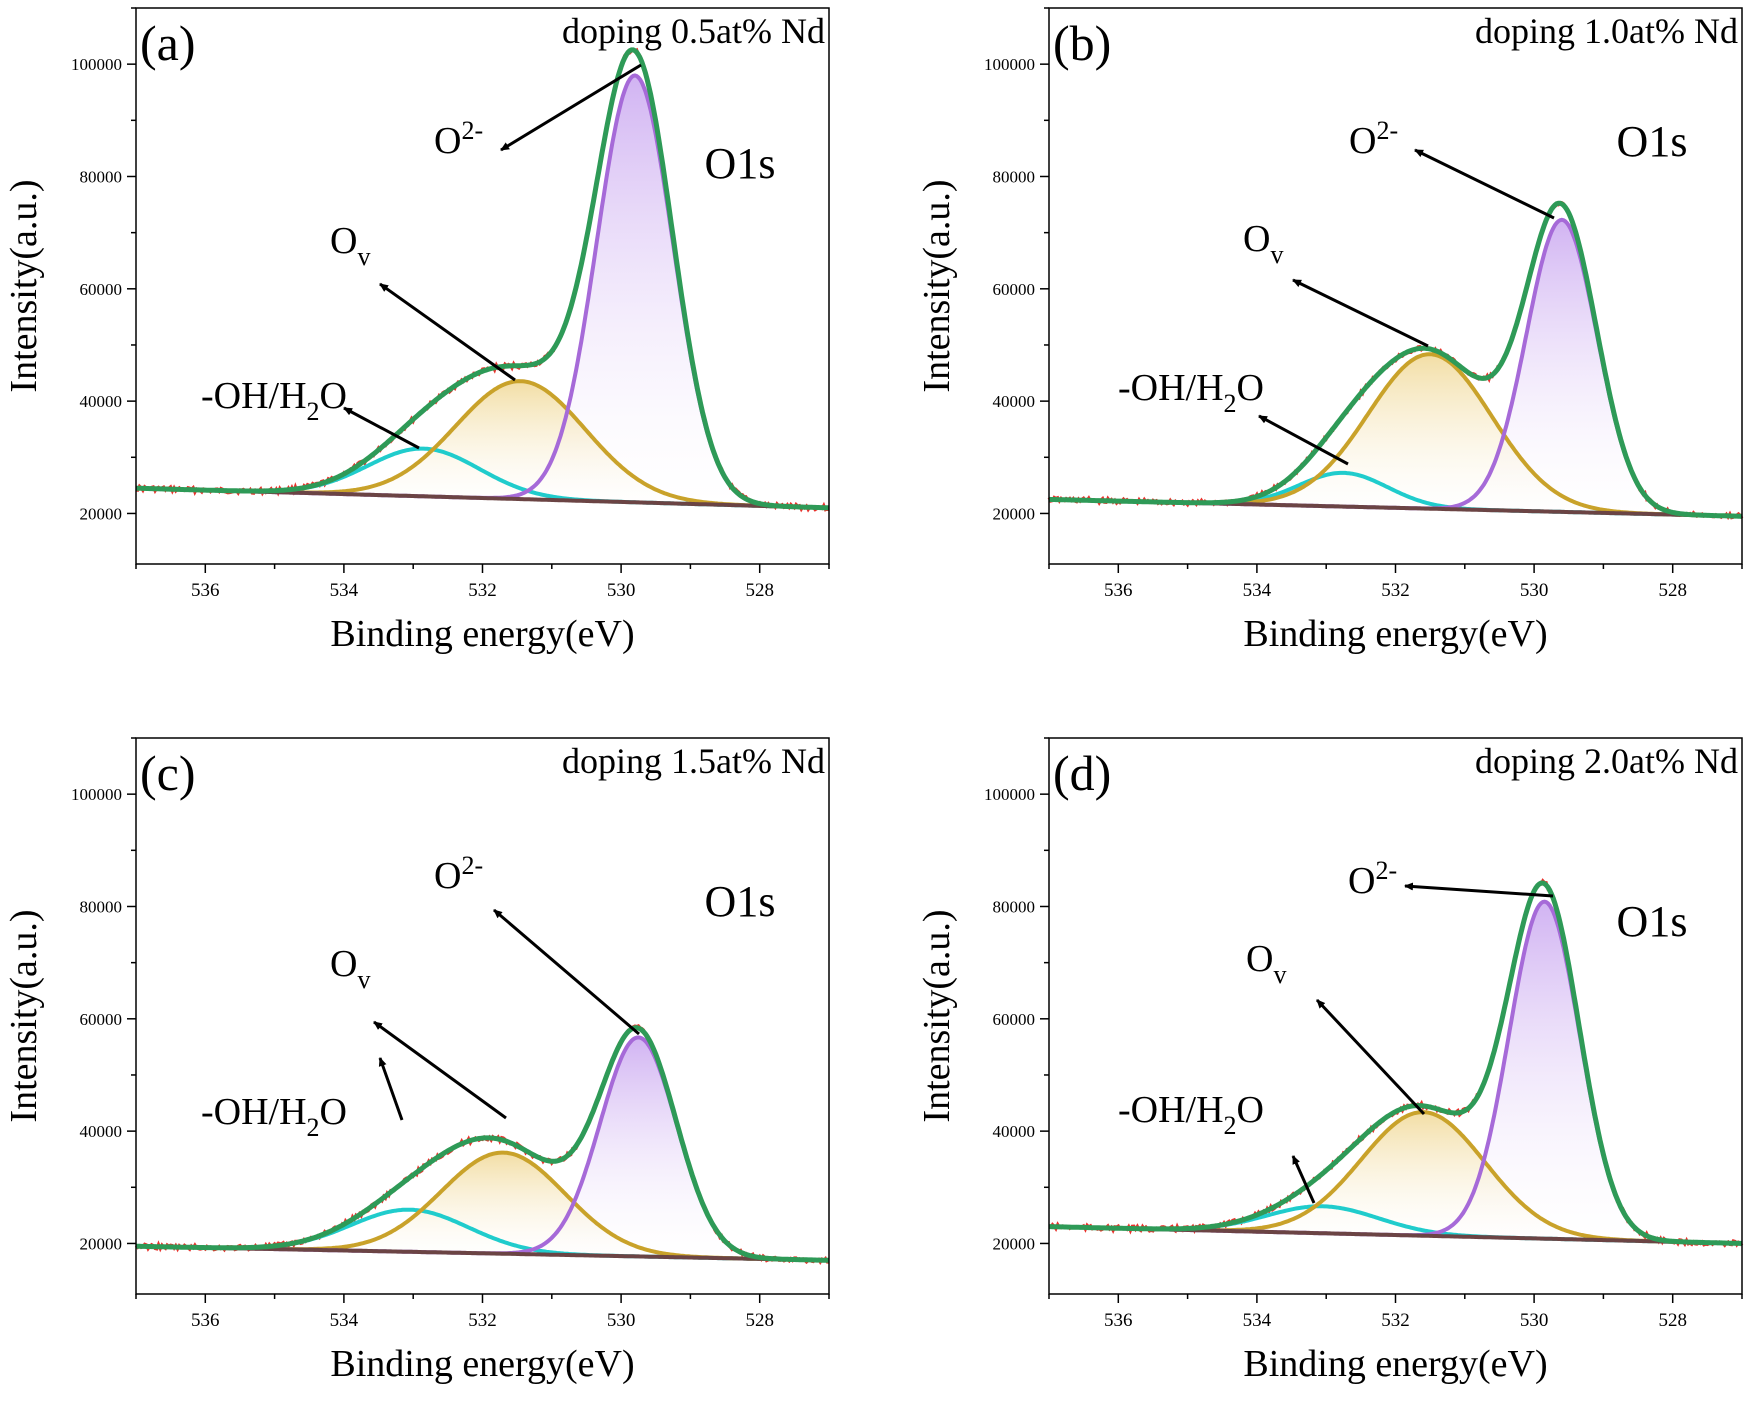 This screenshot has height=1405, width=1750. What do you see at coordinates (1082, 43) in the screenshot?
I see `panel-label: (b)` at bounding box center [1082, 43].